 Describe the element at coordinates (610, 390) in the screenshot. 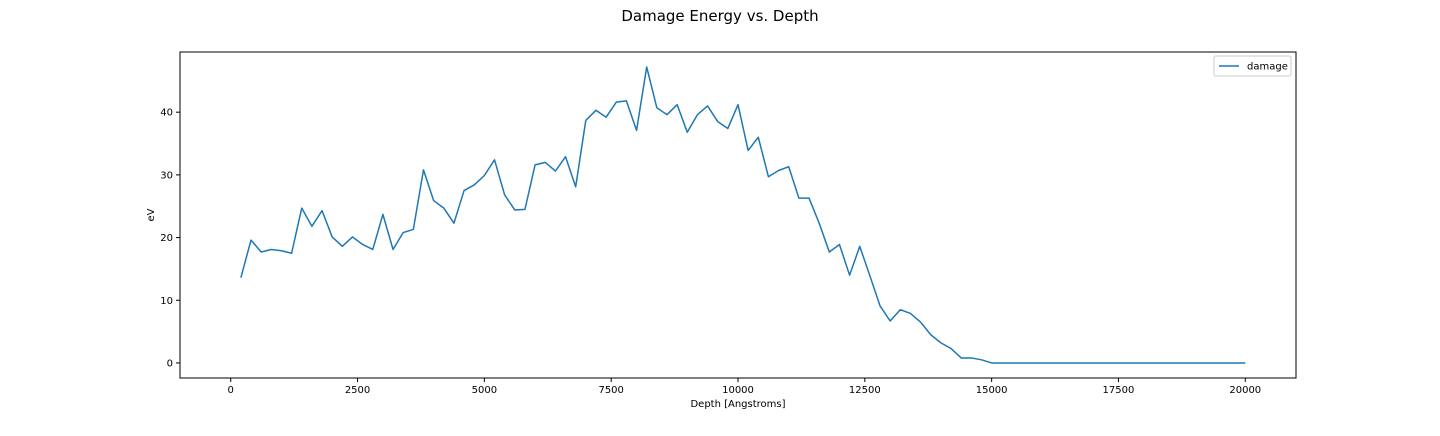

I see `x-tick-label: 7500` at that location.